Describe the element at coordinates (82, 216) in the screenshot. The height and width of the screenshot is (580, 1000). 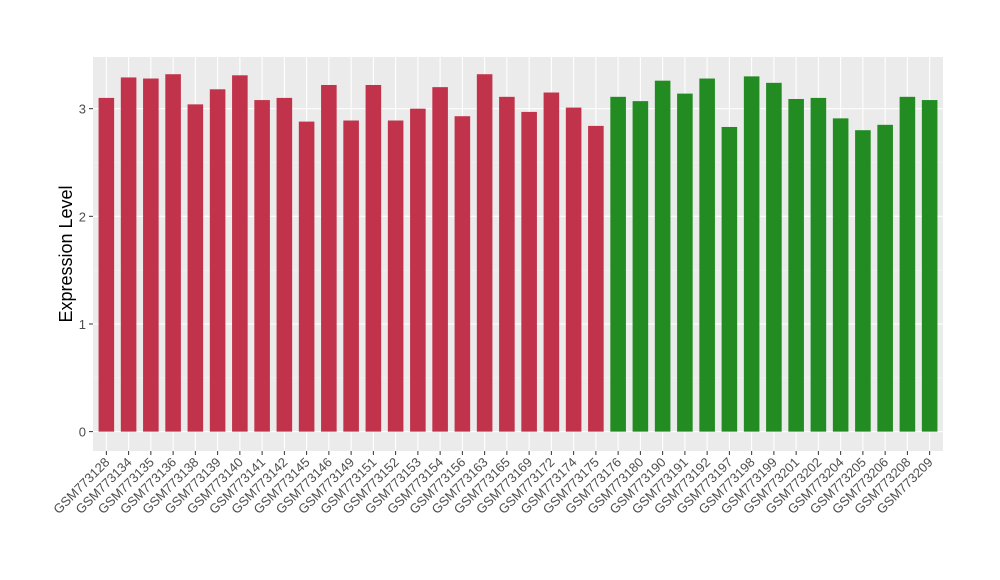
I see `y-tick-label: 2` at that location.